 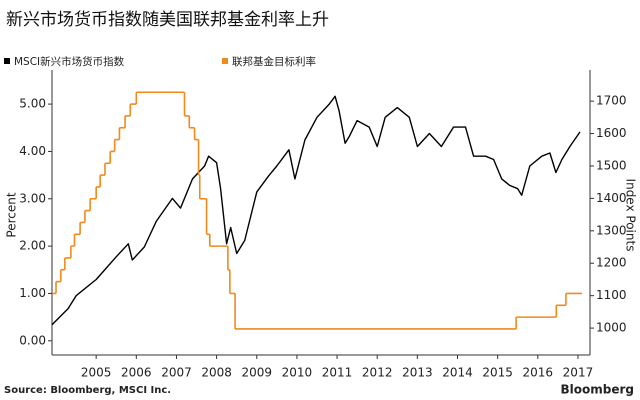 I want to click on y-tick-label: 3.00, so click(x=32, y=198).